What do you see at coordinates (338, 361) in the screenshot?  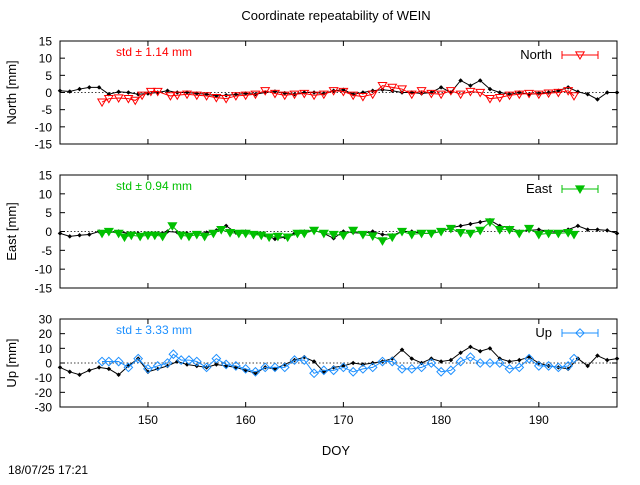 I see `up-reference-line` at bounding box center [338, 361].